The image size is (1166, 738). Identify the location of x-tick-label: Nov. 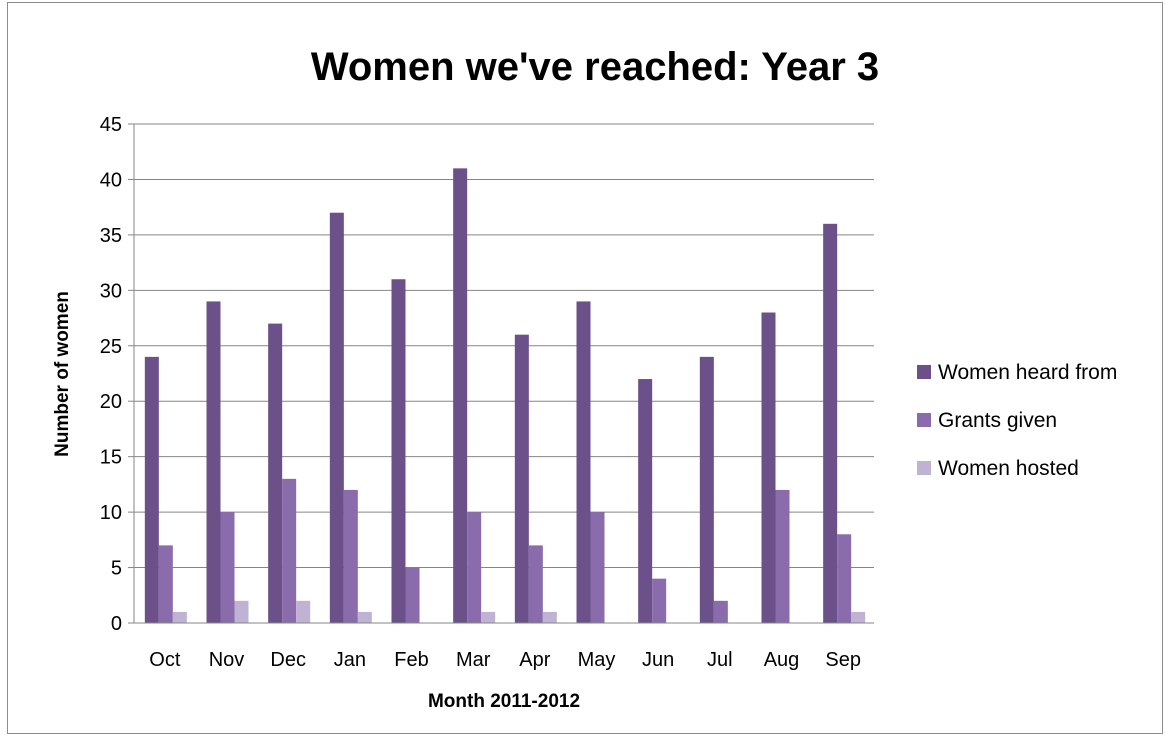
(227, 660).